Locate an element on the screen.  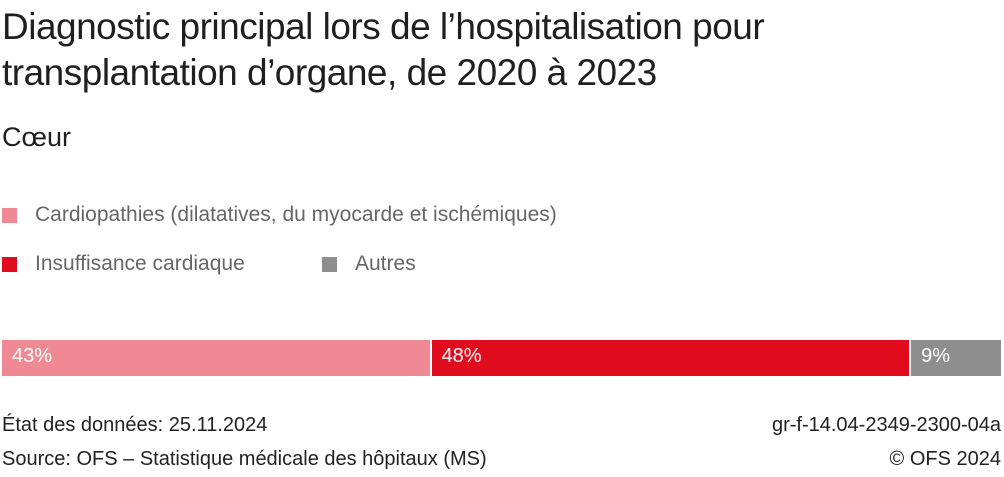
legend-item-autres: Autres is located at coordinates (369, 264).